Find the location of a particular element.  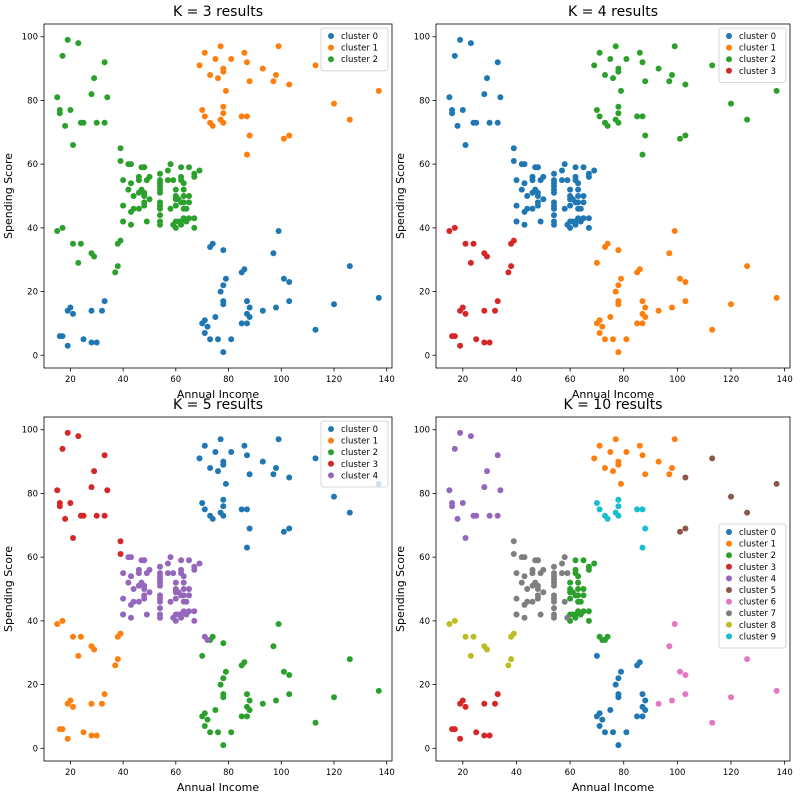

x-tick-label: 40 is located at coordinates (516, 773).